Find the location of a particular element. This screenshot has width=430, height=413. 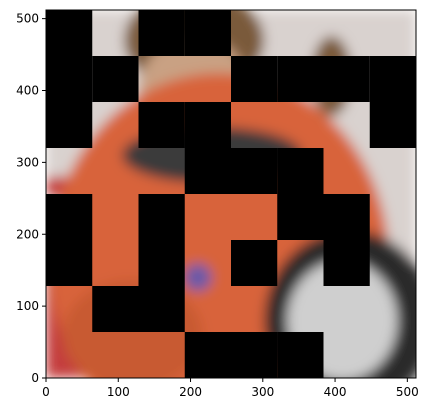

y-tick-label: 100 is located at coordinates (27, 306).